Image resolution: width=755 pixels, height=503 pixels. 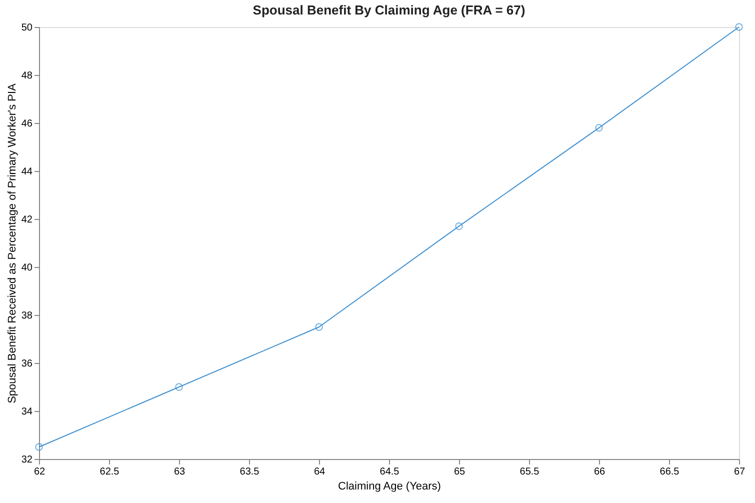 What do you see at coordinates (390, 472) in the screenshot?
I see `x-tick-label: 64.5` at bounding box center [390, 472].